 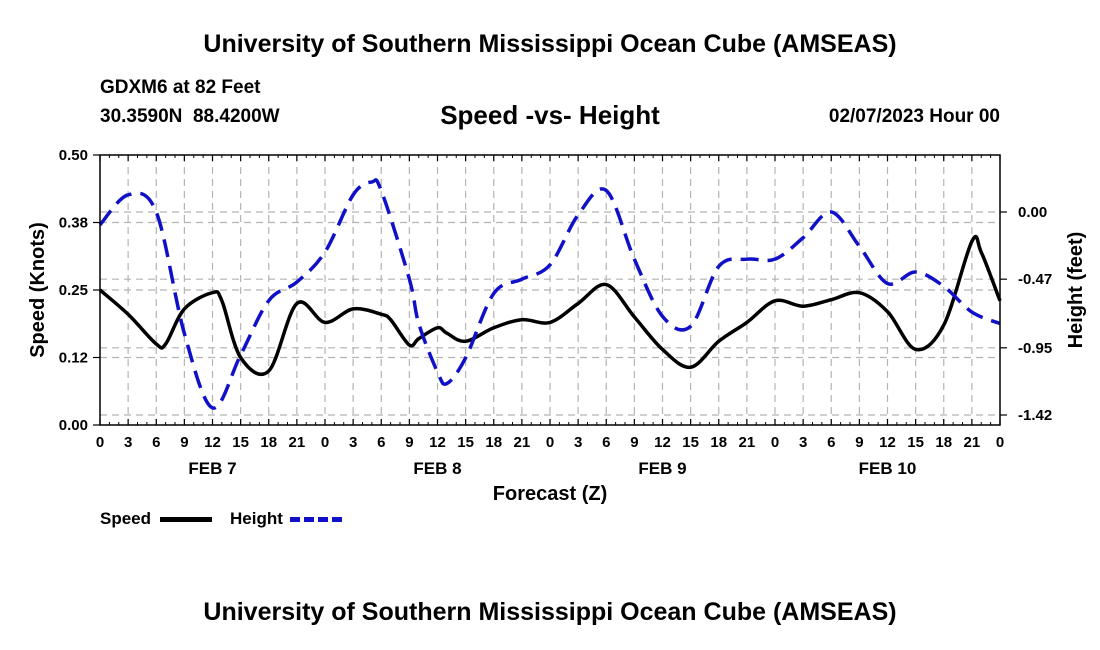 What do you see at coordinates (550, 115) in the screenshot?
I see `chart-subtitle: Speed -vs- Height` at bounding box center [550, 115].